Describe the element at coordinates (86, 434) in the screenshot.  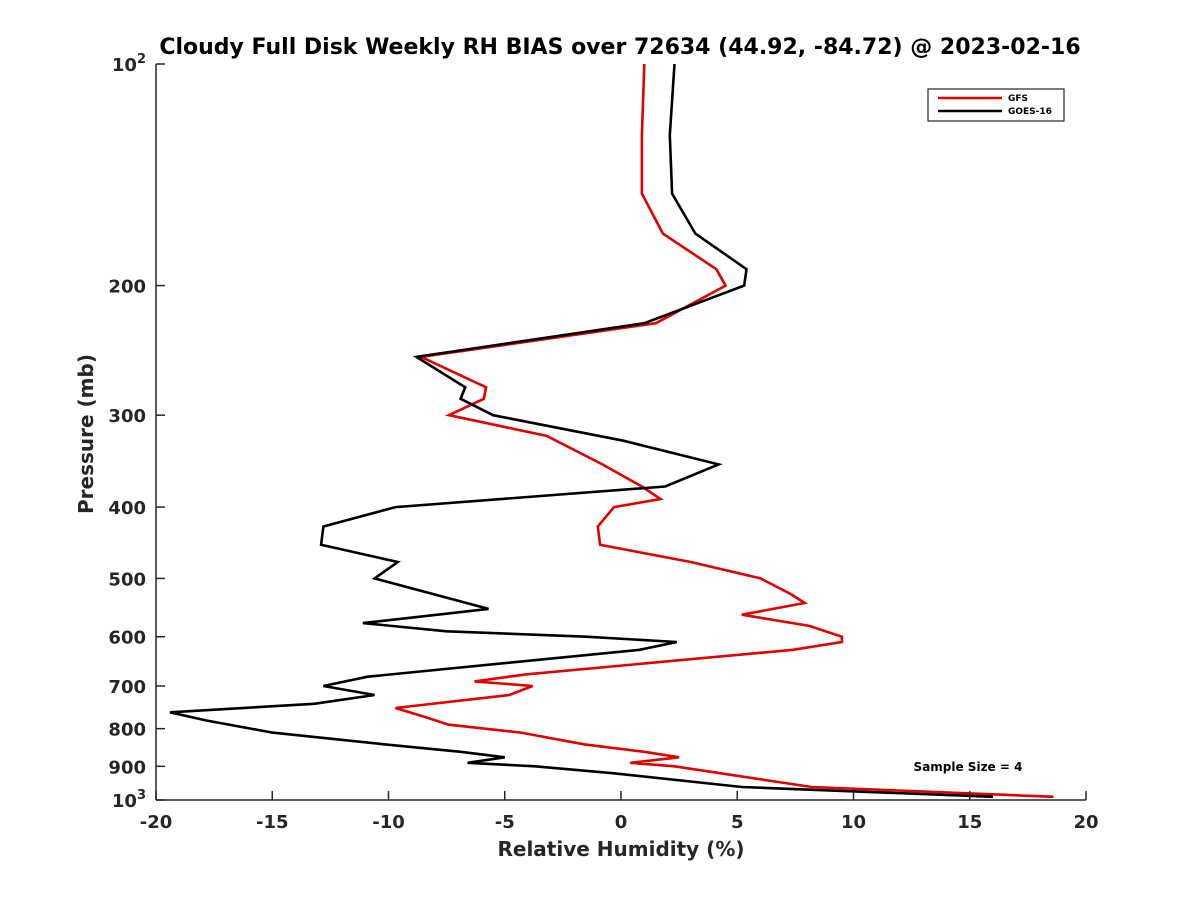
I see `y-axis-label: Pressure (mb)` at that location.